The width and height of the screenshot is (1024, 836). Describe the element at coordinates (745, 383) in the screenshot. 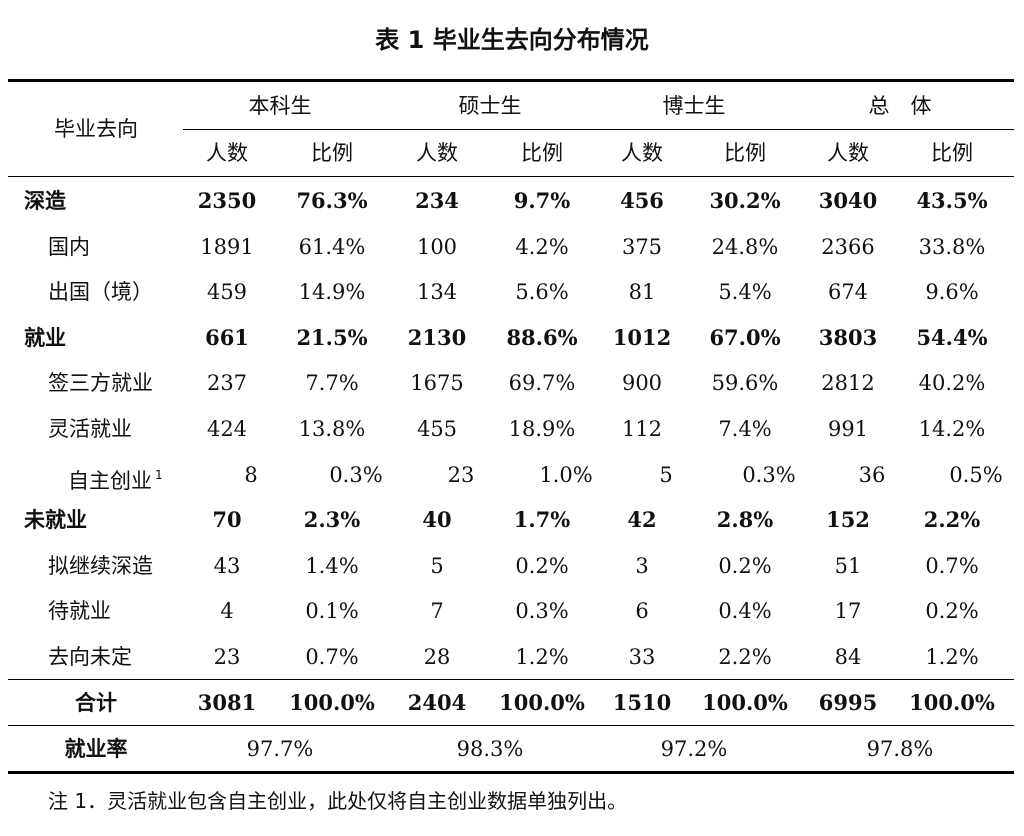

I see `table-cell: 59.6%` at that location.